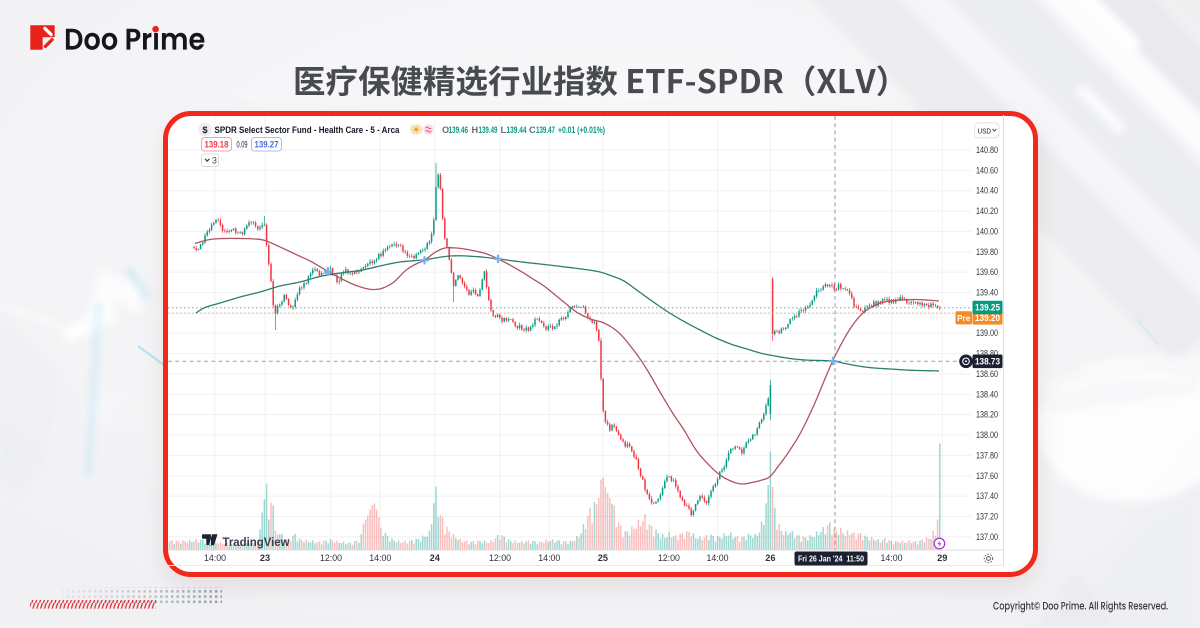  What do you see at coordinates (987, 354) in the screenshot?
I see `svg-text: 138.80` at bounding box center [987, 354].